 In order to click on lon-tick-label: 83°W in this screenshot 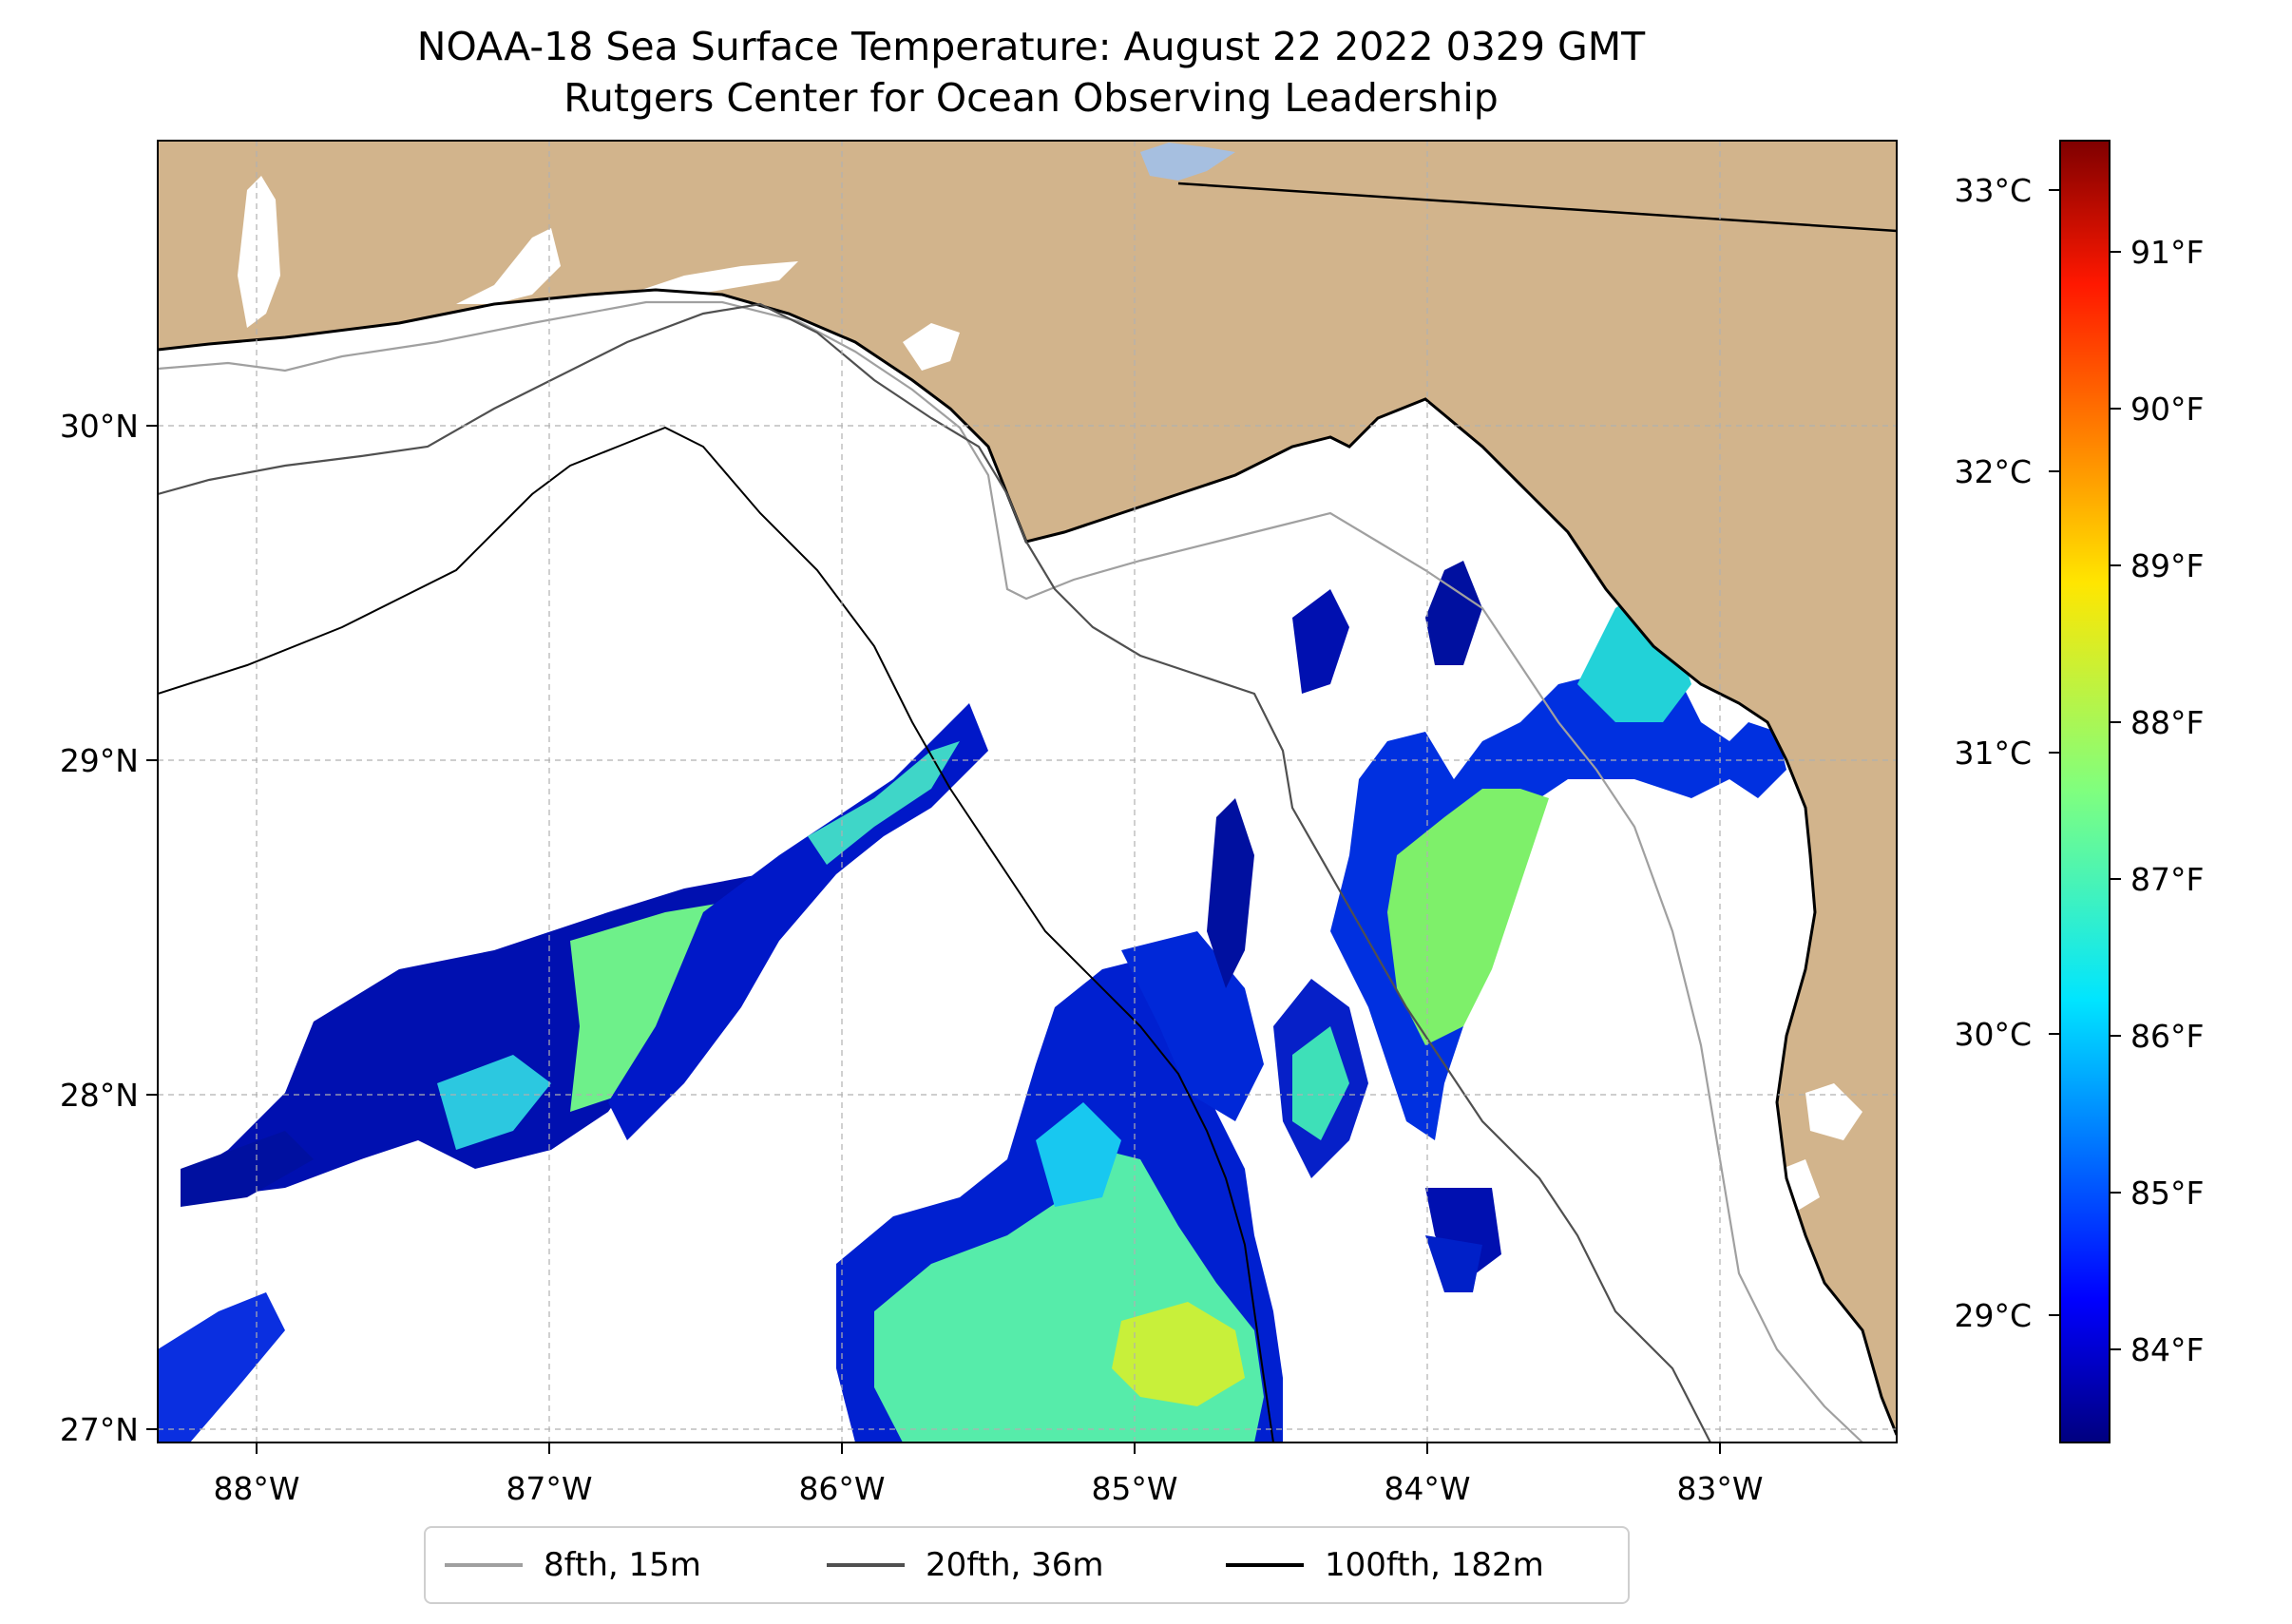, I will do `click(1719, 1488)`.